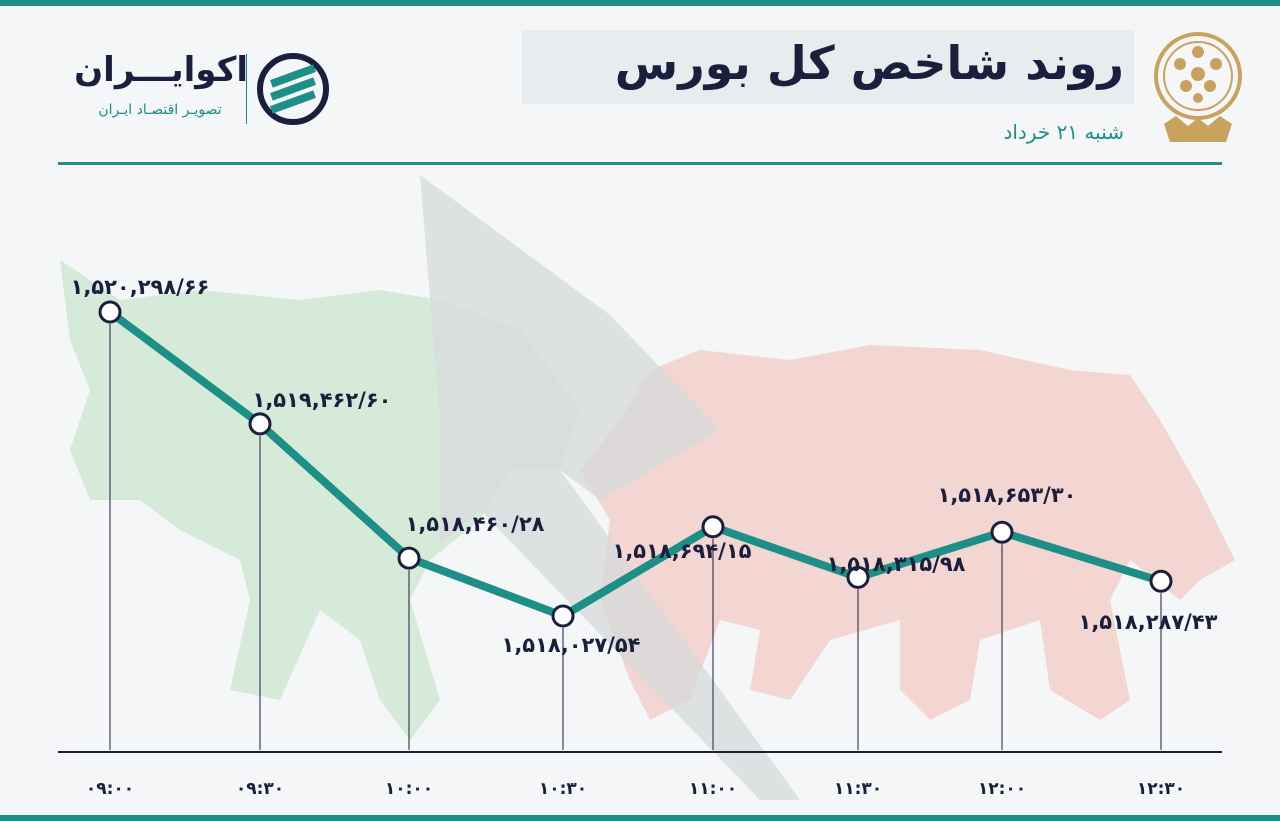 The width and height of the screenshot is (1280, 821). Describe the element at coordinates (1063, 132) in the screenshot. I see `page-subtitle: شنبه ۲۱ خرداد` at that location.